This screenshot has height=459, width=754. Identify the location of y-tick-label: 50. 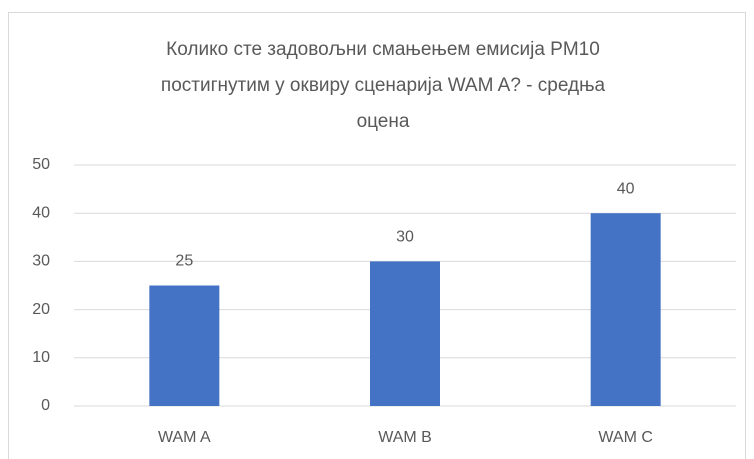
(41, 164).